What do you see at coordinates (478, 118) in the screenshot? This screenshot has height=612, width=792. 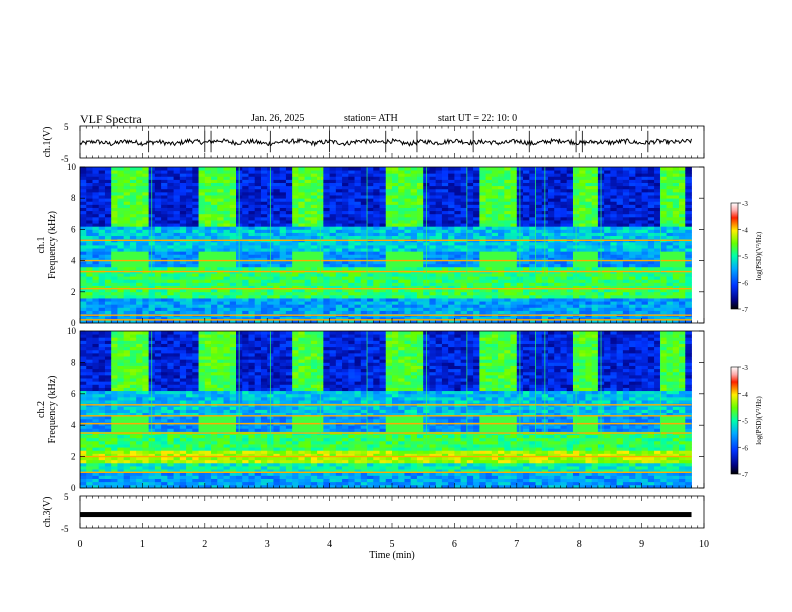 I see `start-time-label: start UT = 22: 10: 0` at bounding box center [478, 118].